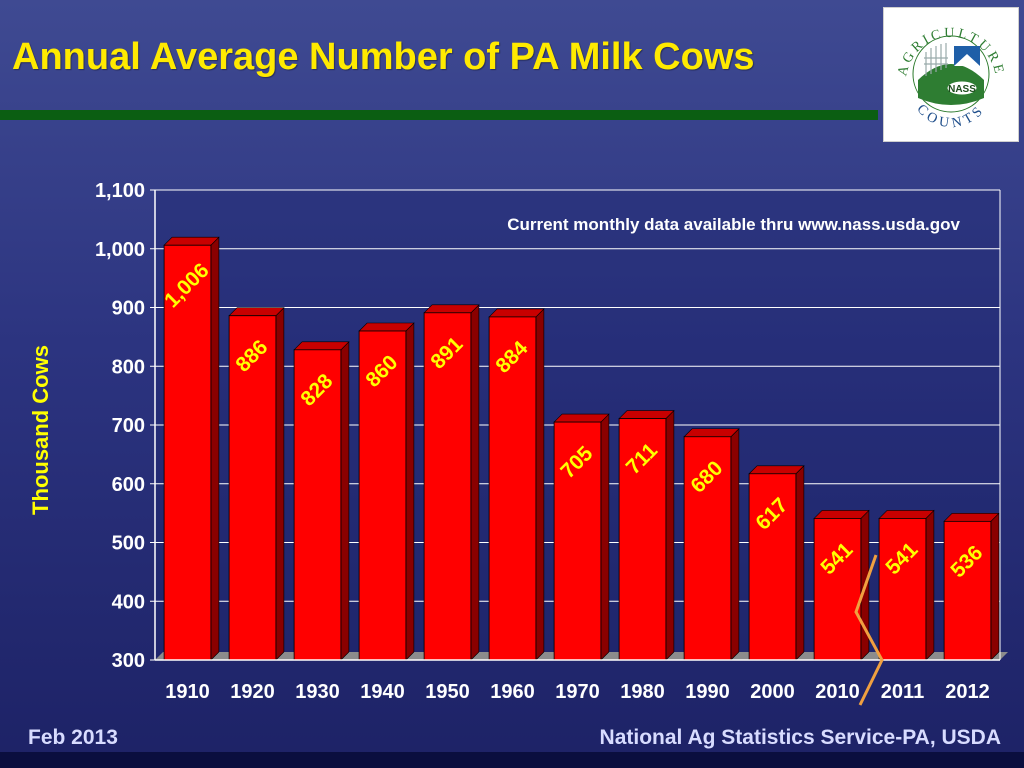 This screenshot has height=768, width=1024. I want to click on y-tick-label: 900, so click(128, 309).